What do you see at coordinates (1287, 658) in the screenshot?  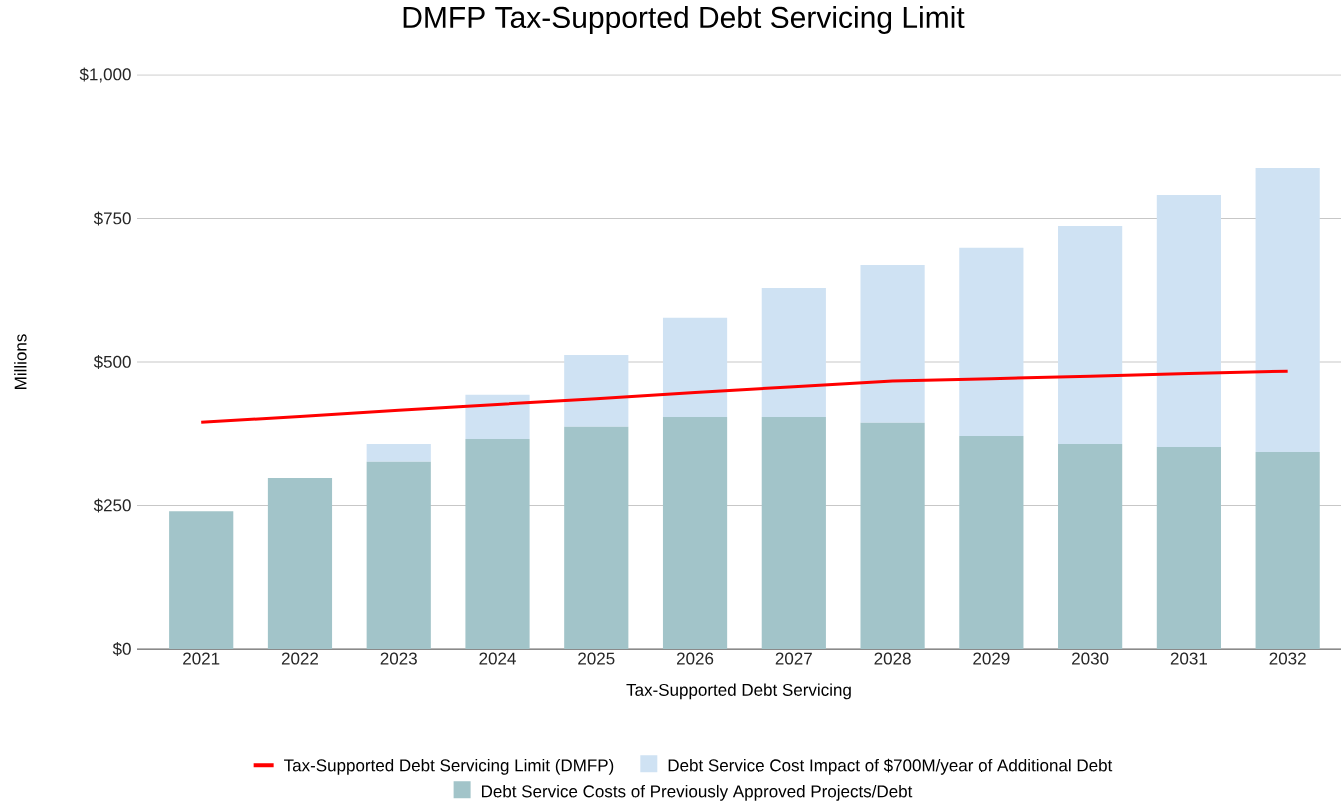 I see `x-tick-label: 2032` at bounding box center [1287, 658].